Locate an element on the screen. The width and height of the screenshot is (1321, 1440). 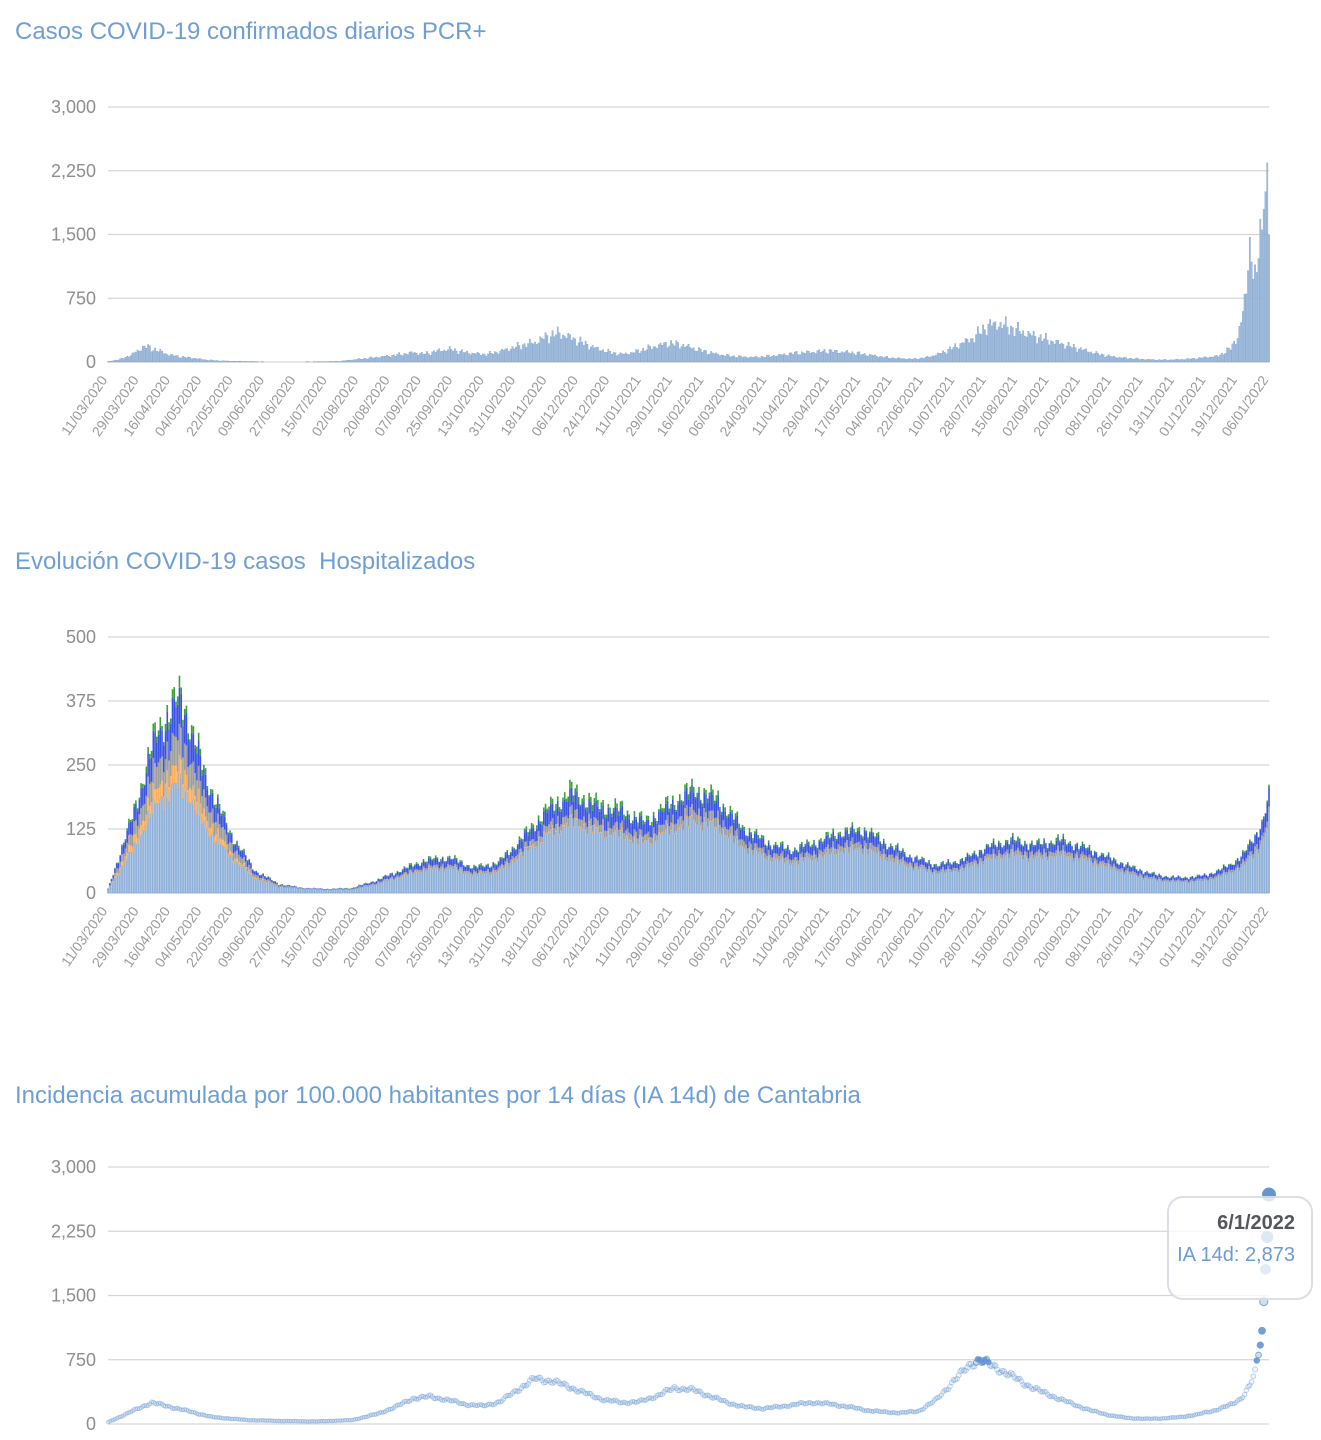
tooltip-date: 6/1/2022 is located at coordinates (1256, 1223).